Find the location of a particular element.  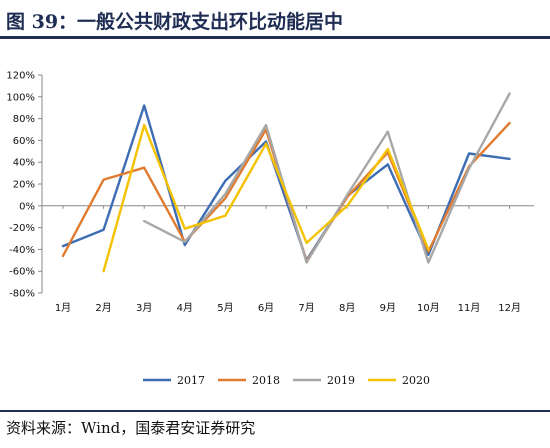

x-tick-label: 4月 is located at coordinates (185, 308).